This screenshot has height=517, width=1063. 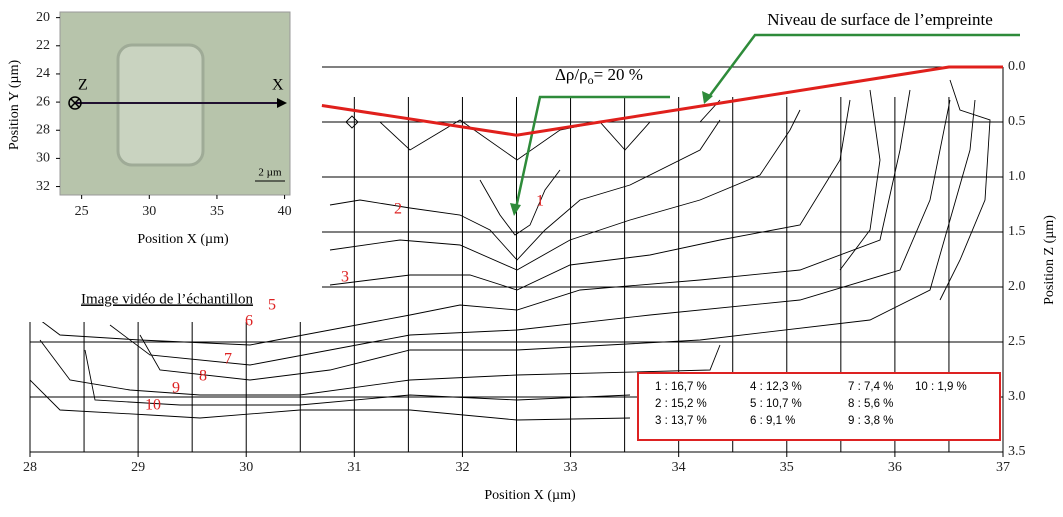 What do you see at coordinates (681, 387) in the screenshot?
I see `legend-entry: 1 : 16,7 %` at bounding box center [681, 387].